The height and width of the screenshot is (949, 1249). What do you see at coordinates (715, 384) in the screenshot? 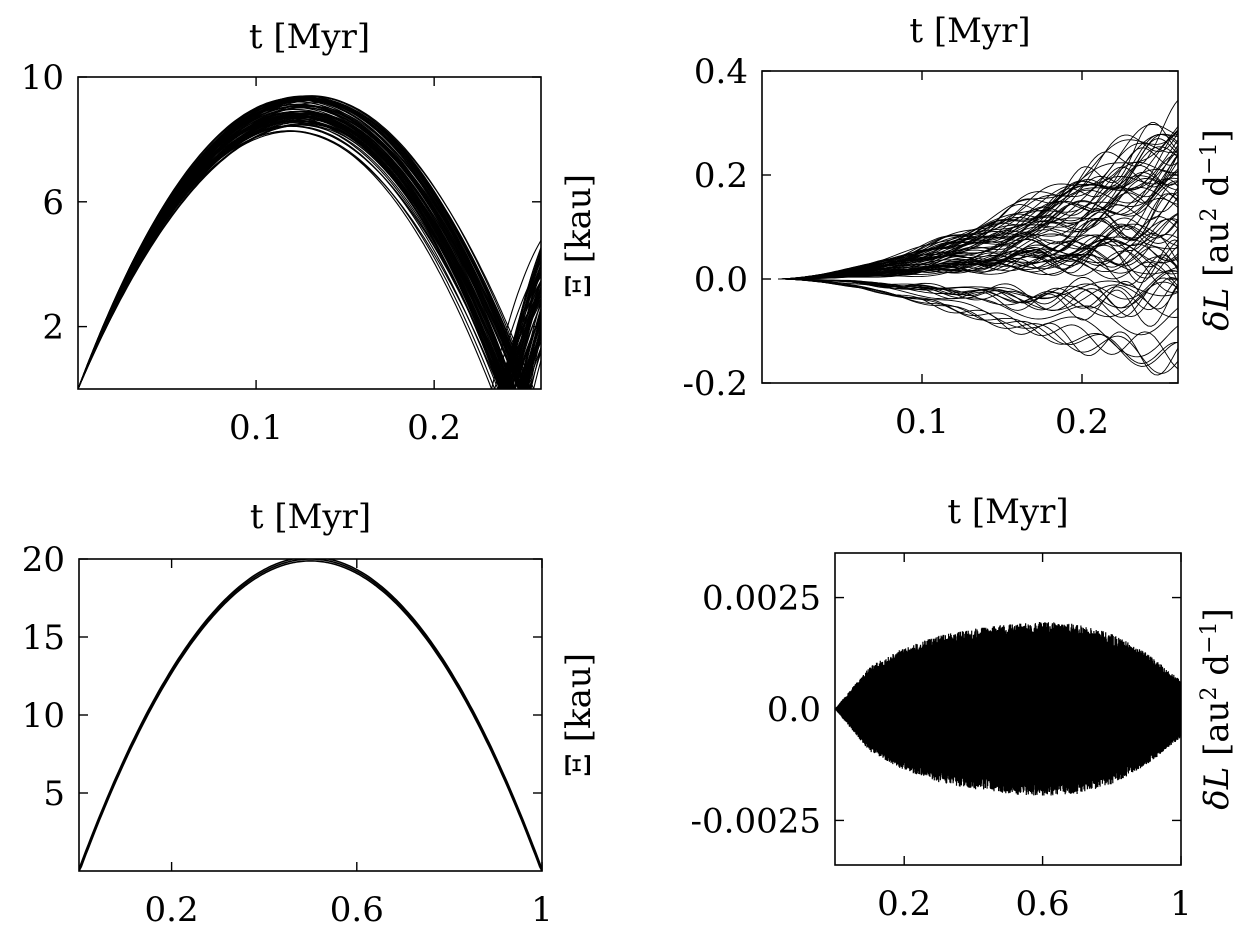
I see `y-tick-label: -0.2` at bounding box center [715, 384].